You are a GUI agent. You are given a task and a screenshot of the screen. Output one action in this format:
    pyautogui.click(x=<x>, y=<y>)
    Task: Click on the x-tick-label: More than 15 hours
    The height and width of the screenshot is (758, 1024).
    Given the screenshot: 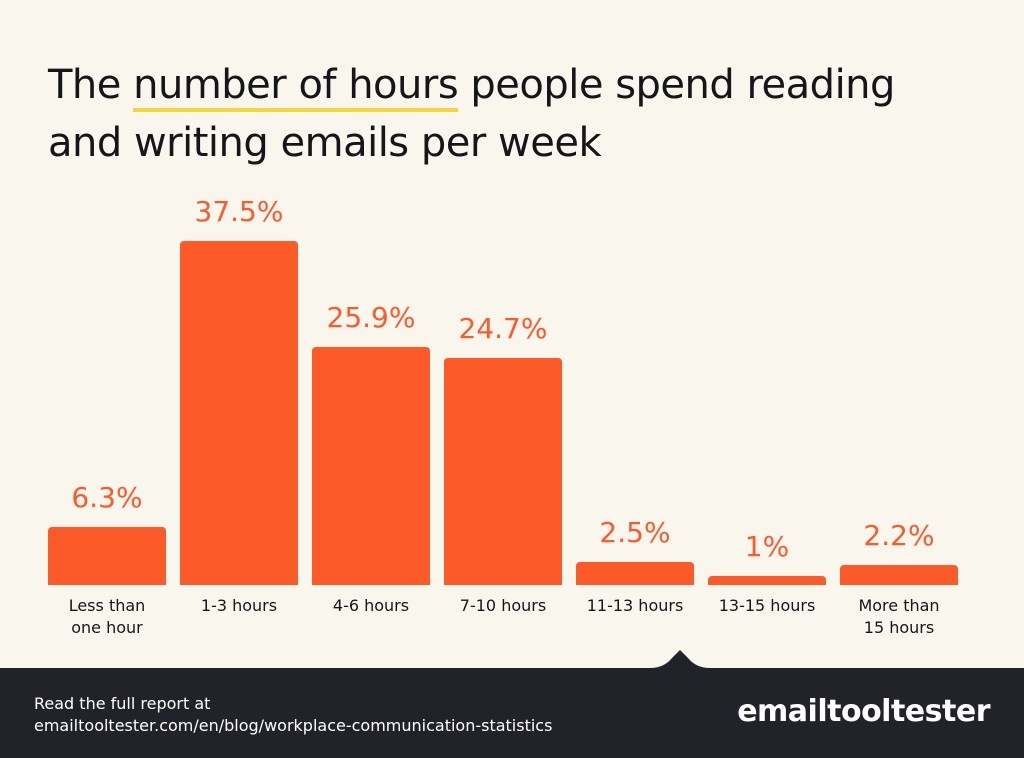 What is the action you would take?
    pyautogui.click(x=899, y=616)
    